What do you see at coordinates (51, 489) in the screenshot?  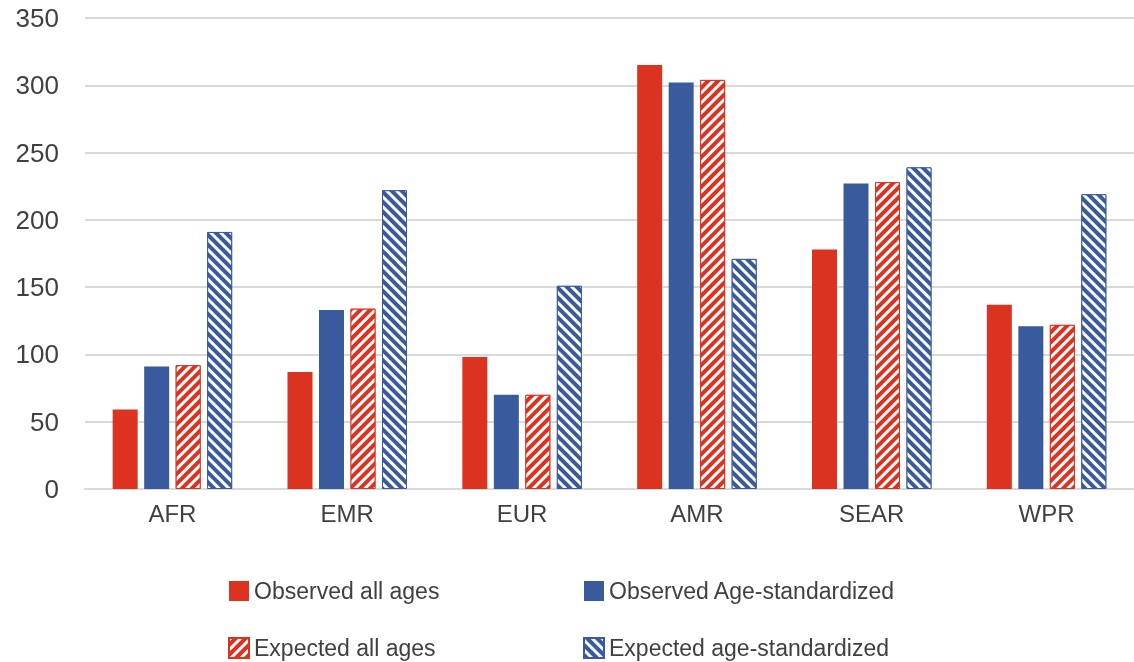 I see `y-tick-label: 0` at bounding box center [51, 489].